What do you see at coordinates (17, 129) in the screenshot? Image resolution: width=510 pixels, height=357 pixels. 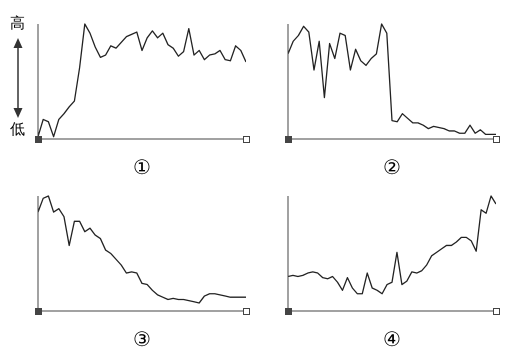 I see `text: 低` at bounding box center [17, 129].